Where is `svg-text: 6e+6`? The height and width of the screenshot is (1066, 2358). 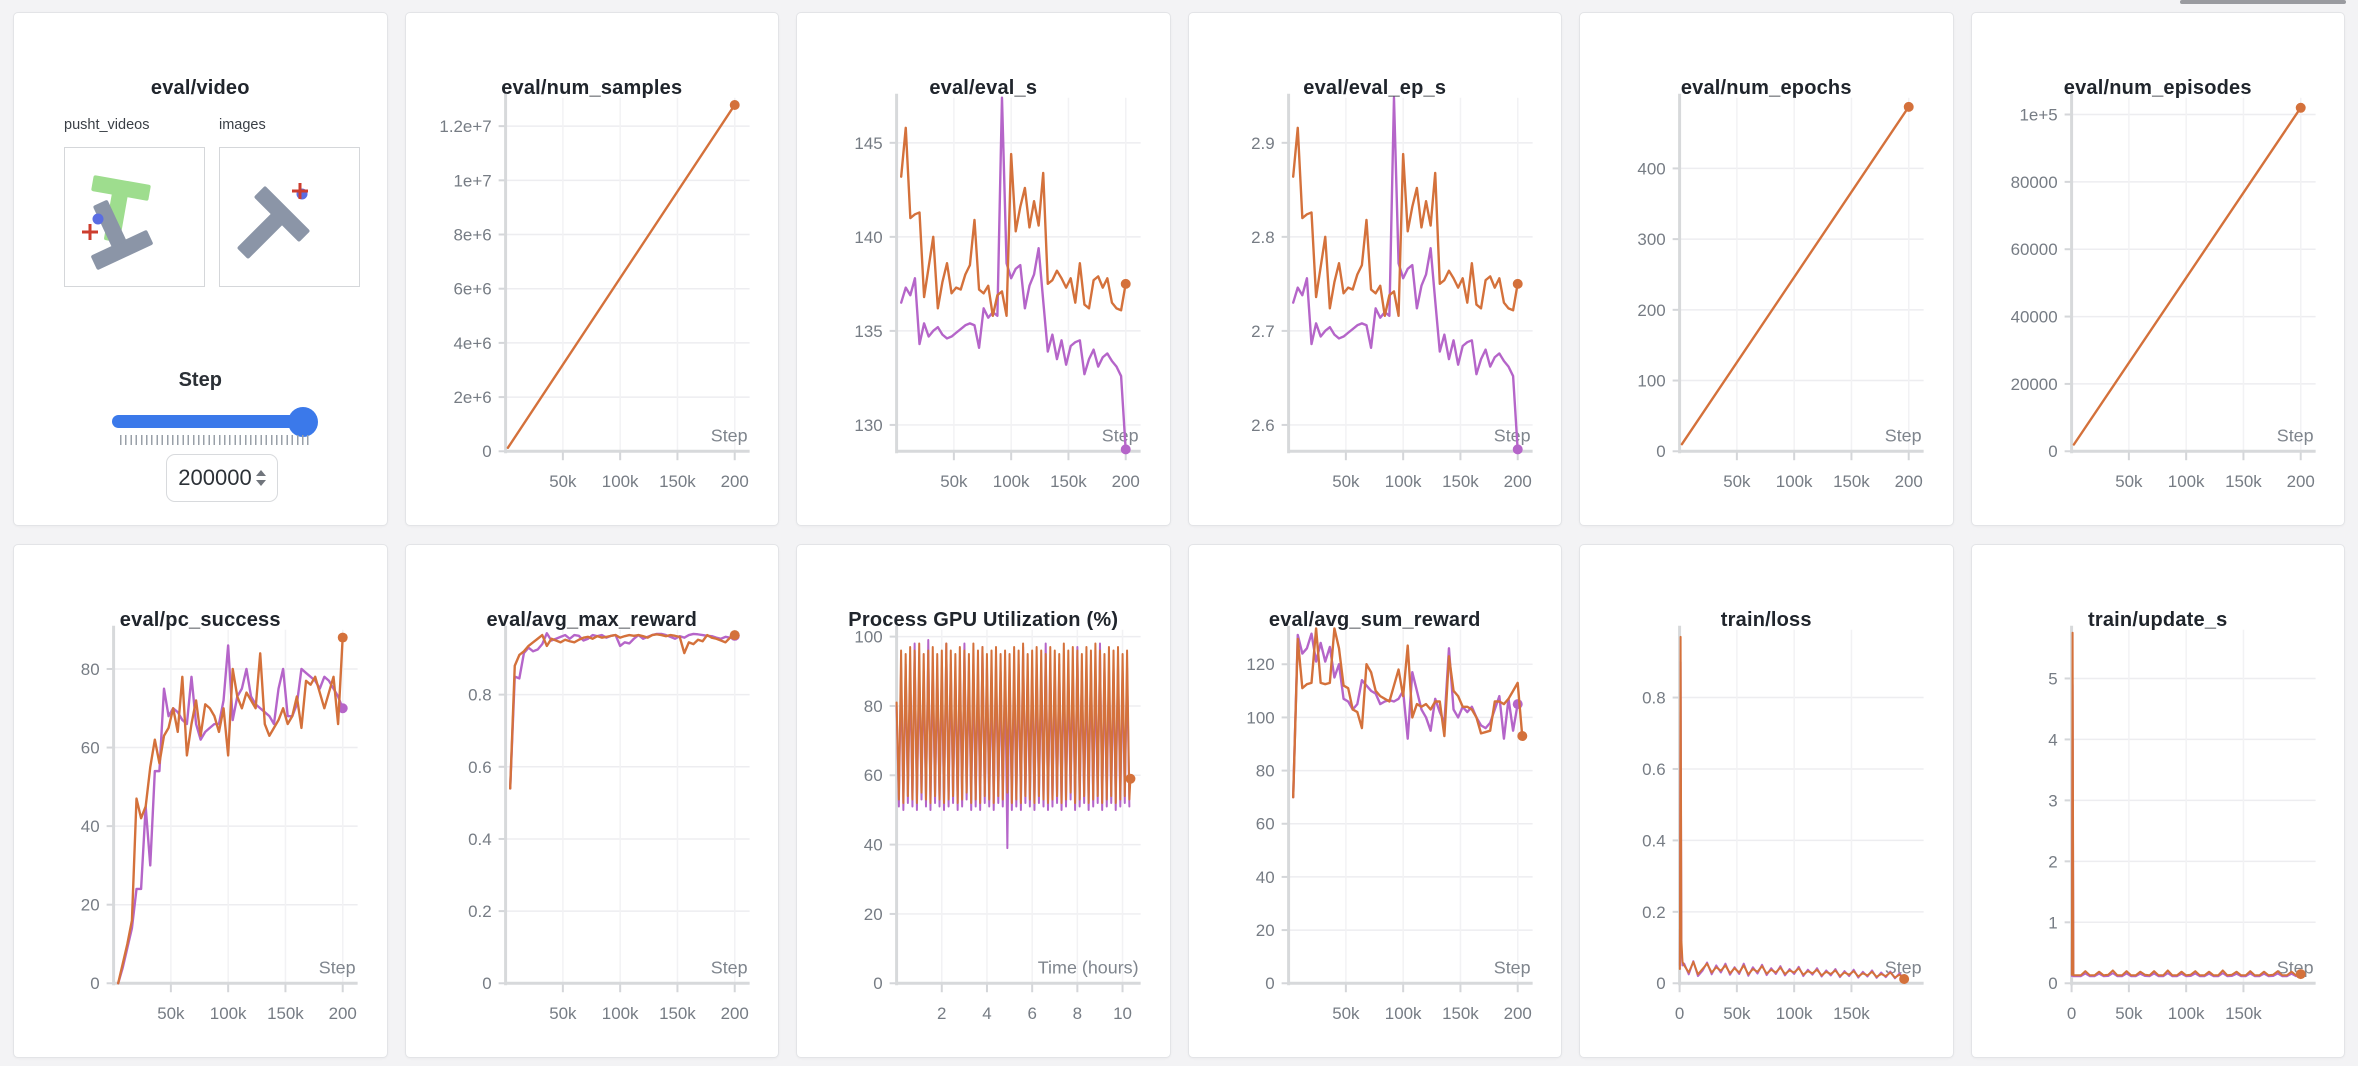
svg-text: 6e+6 is located at coordinates (472, 289).